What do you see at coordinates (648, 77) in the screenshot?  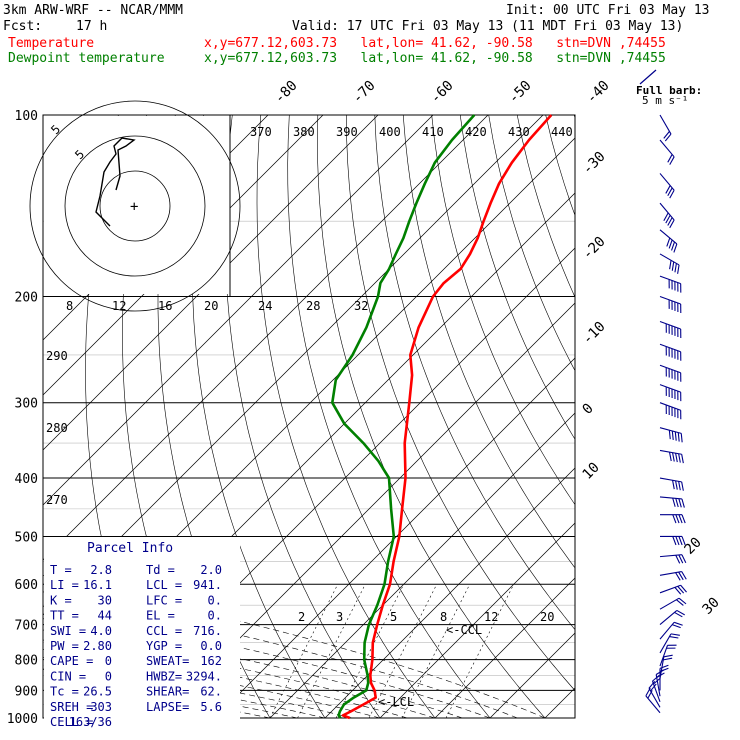 I see `full-barb-sample` at bounding box center [648, 77].